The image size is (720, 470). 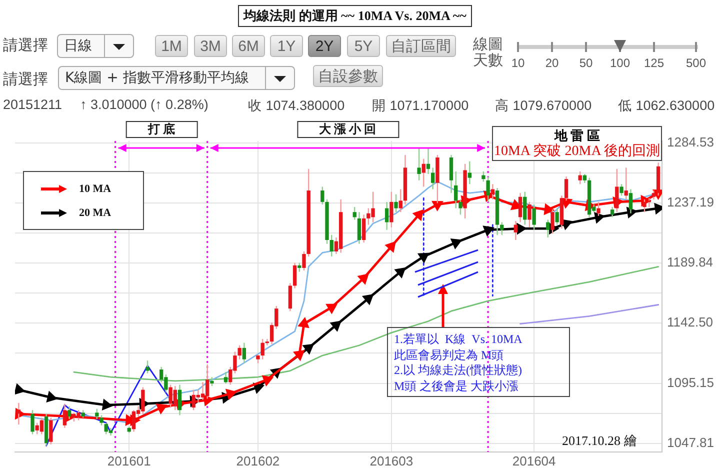 I want to click on y-tick-label: 1142.50, so click(x=690, y=322).